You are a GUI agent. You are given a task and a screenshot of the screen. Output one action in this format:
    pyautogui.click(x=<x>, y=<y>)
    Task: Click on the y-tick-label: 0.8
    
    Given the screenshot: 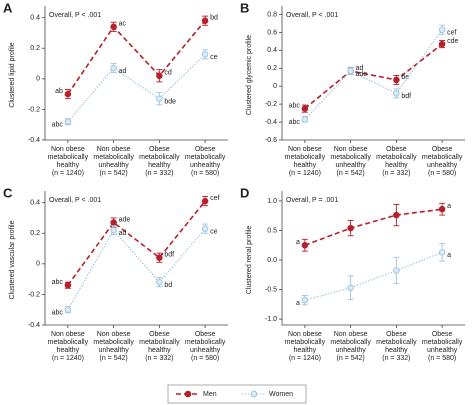 What is the action you would take?
    pyautogui.click(x=272, y=14)
    